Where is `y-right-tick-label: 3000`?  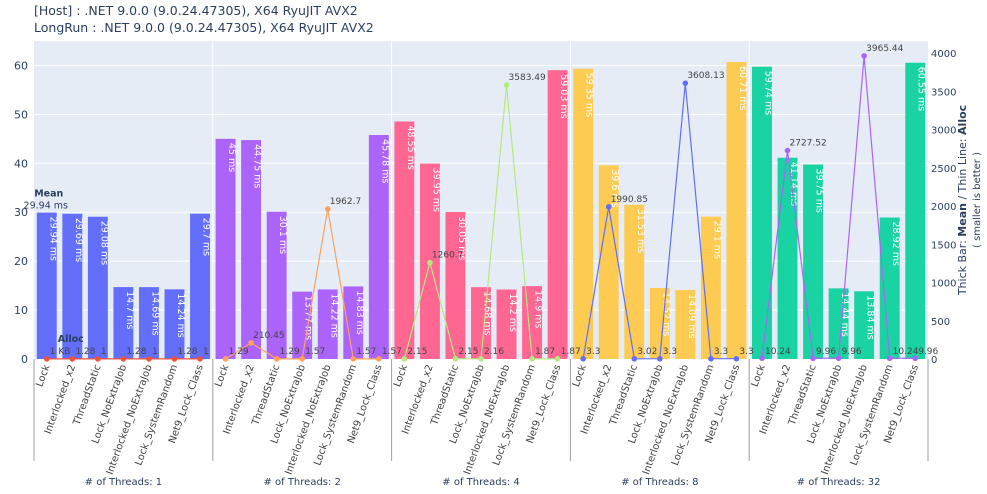 y-right-tick-label: 3000 is located at coordinates (943, 131).